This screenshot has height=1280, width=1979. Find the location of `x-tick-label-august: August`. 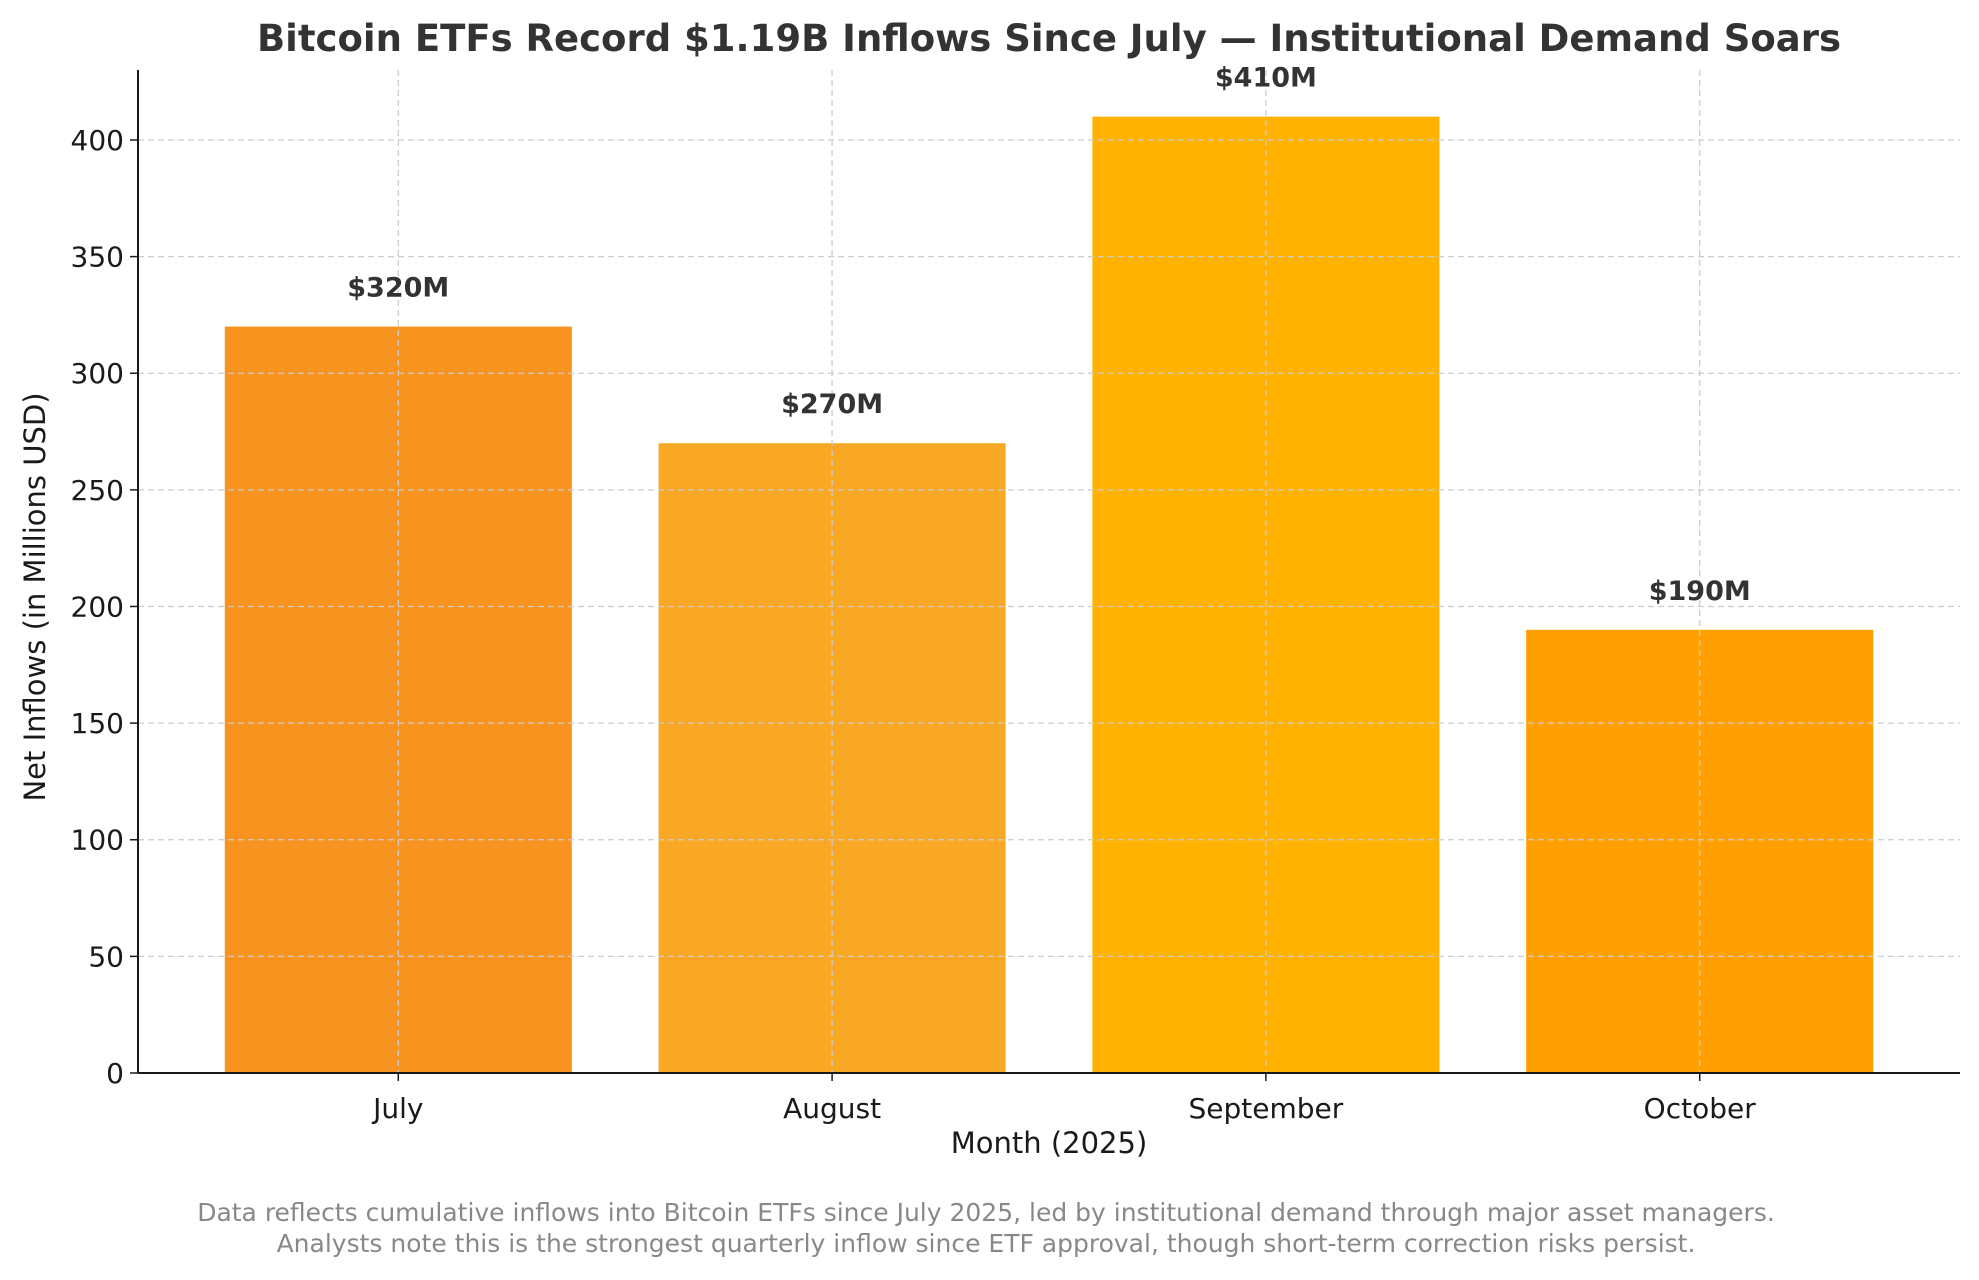

x-tick-label-august: August is located at coordinates (832, 1108).